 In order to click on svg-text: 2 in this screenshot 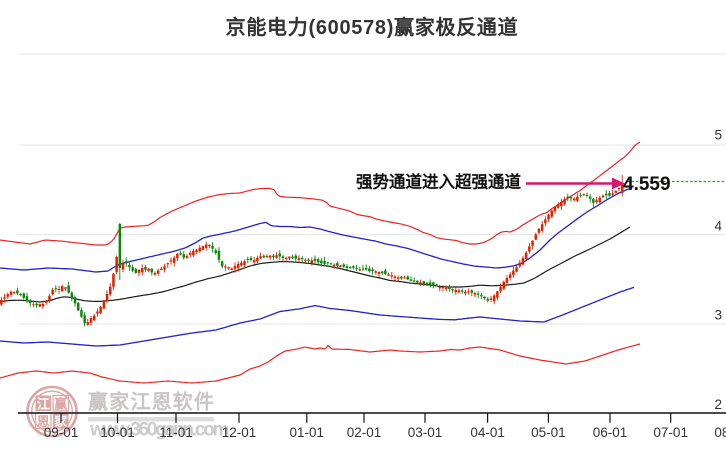, I will do `click(718, 404)`.